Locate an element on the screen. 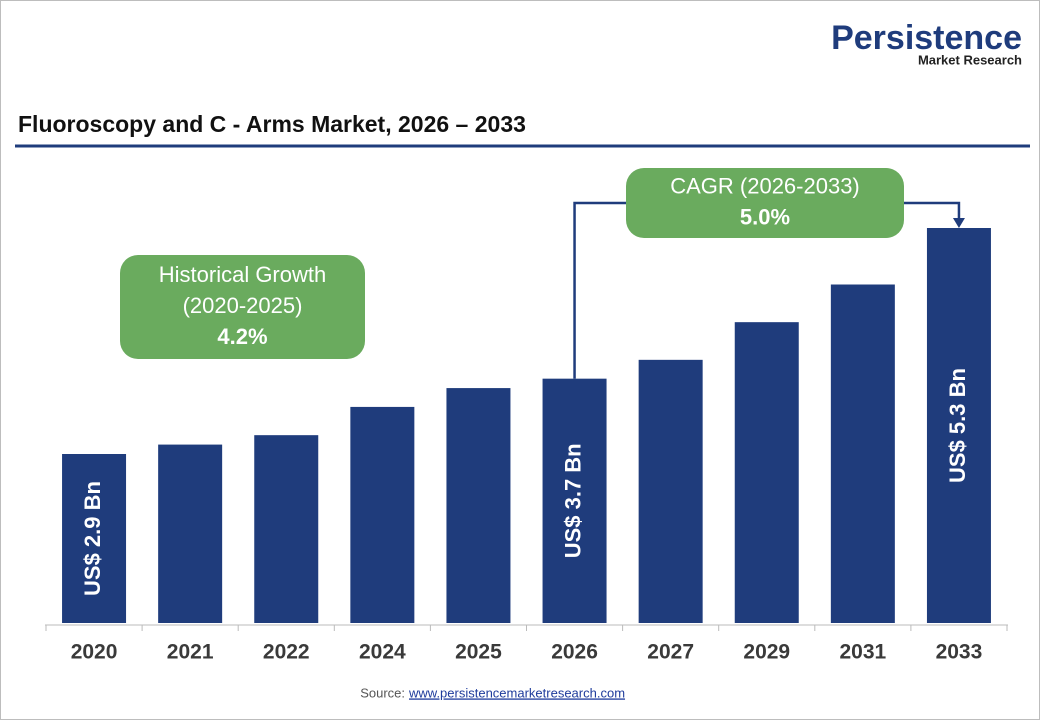  annotation-text: 5.0% is located at coordinates (765, 216).